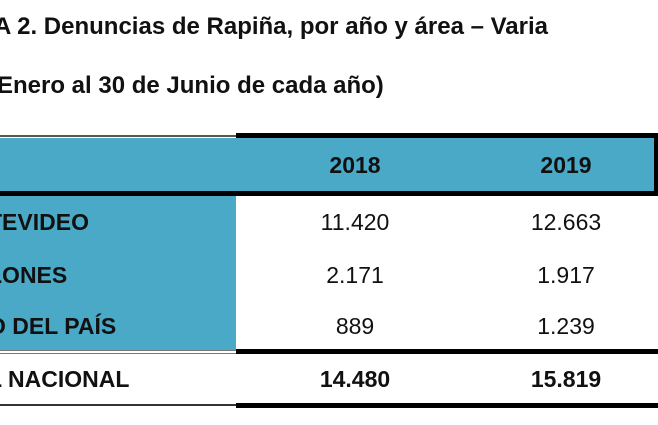 The width and height of the screenshot is (658, 425). What do you see at coordinates (192, 85) in the screenshot?
I see `table-subtitle: Enero al 30 de Junio de cada año)` at bounding box center [192, 85].